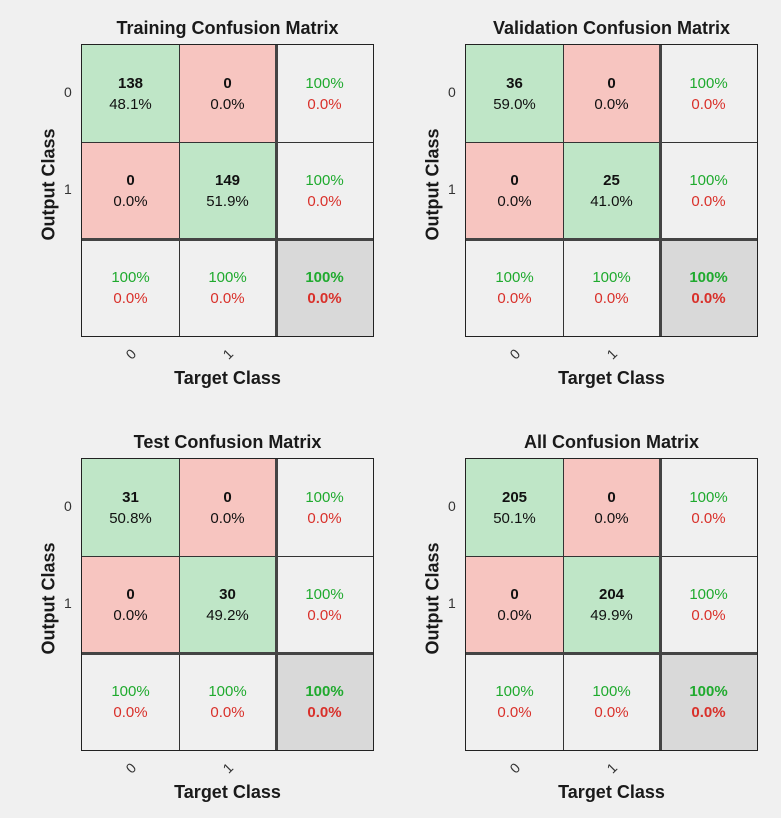  What do you see at coordinates (227, 28) in the screenshot?
I see `chart-title: Training Confusion Matrix` at bounding box center [227, 28].